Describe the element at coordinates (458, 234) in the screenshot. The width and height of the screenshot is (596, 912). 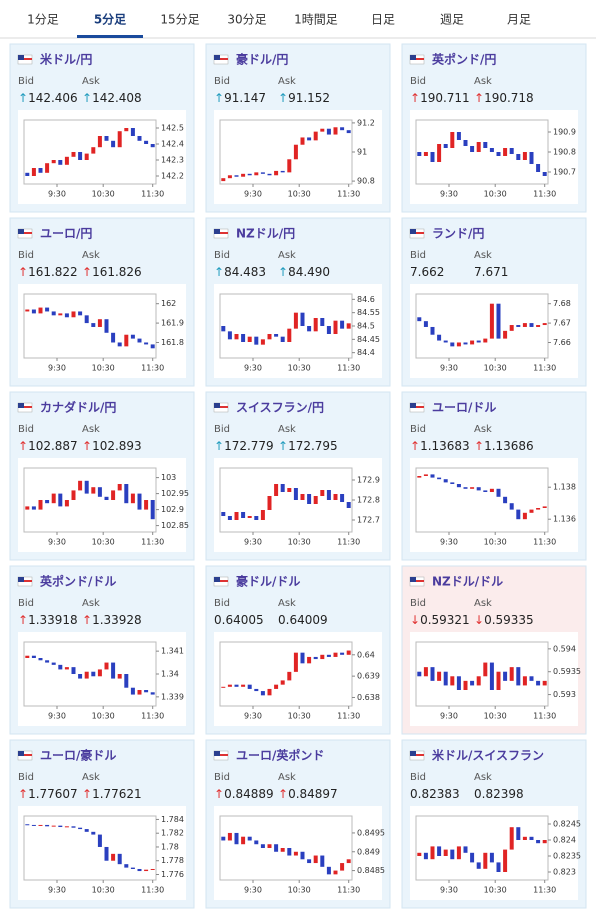
I see `pair-name: ランド/円` at that location.